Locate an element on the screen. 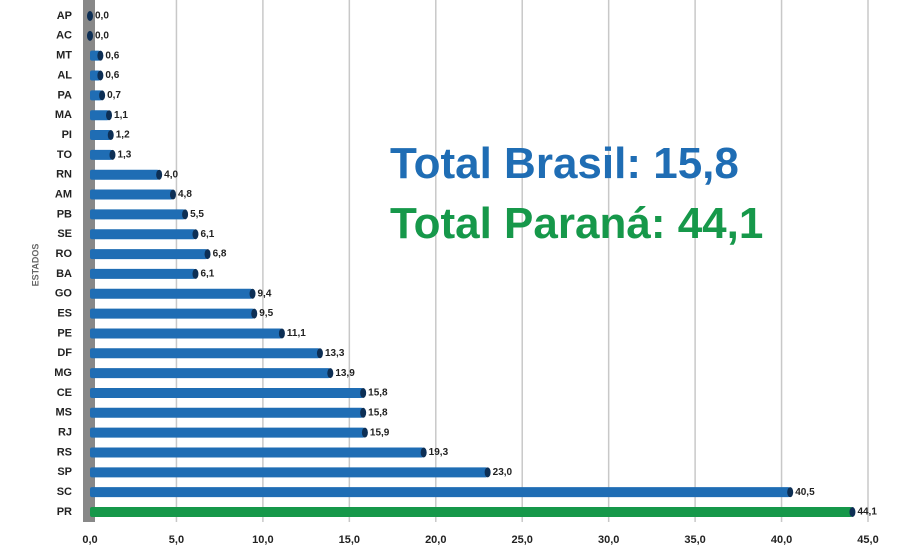 This screenshot has width=915, height=555. value-label: 6,8 is located at coordinates (220, 254).